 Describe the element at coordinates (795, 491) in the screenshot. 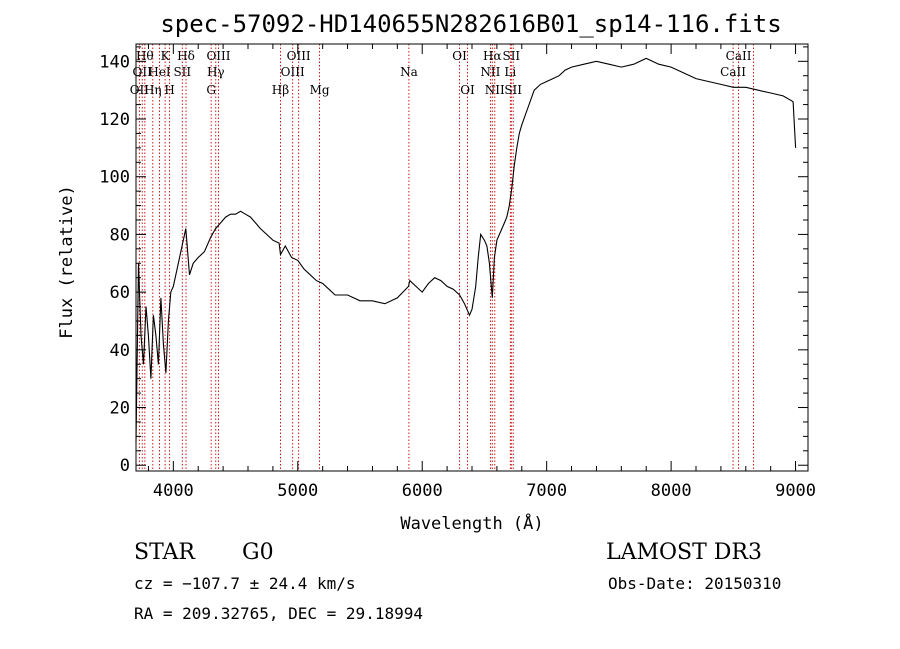

I see `x-tick-label-5: 9000` at that location.